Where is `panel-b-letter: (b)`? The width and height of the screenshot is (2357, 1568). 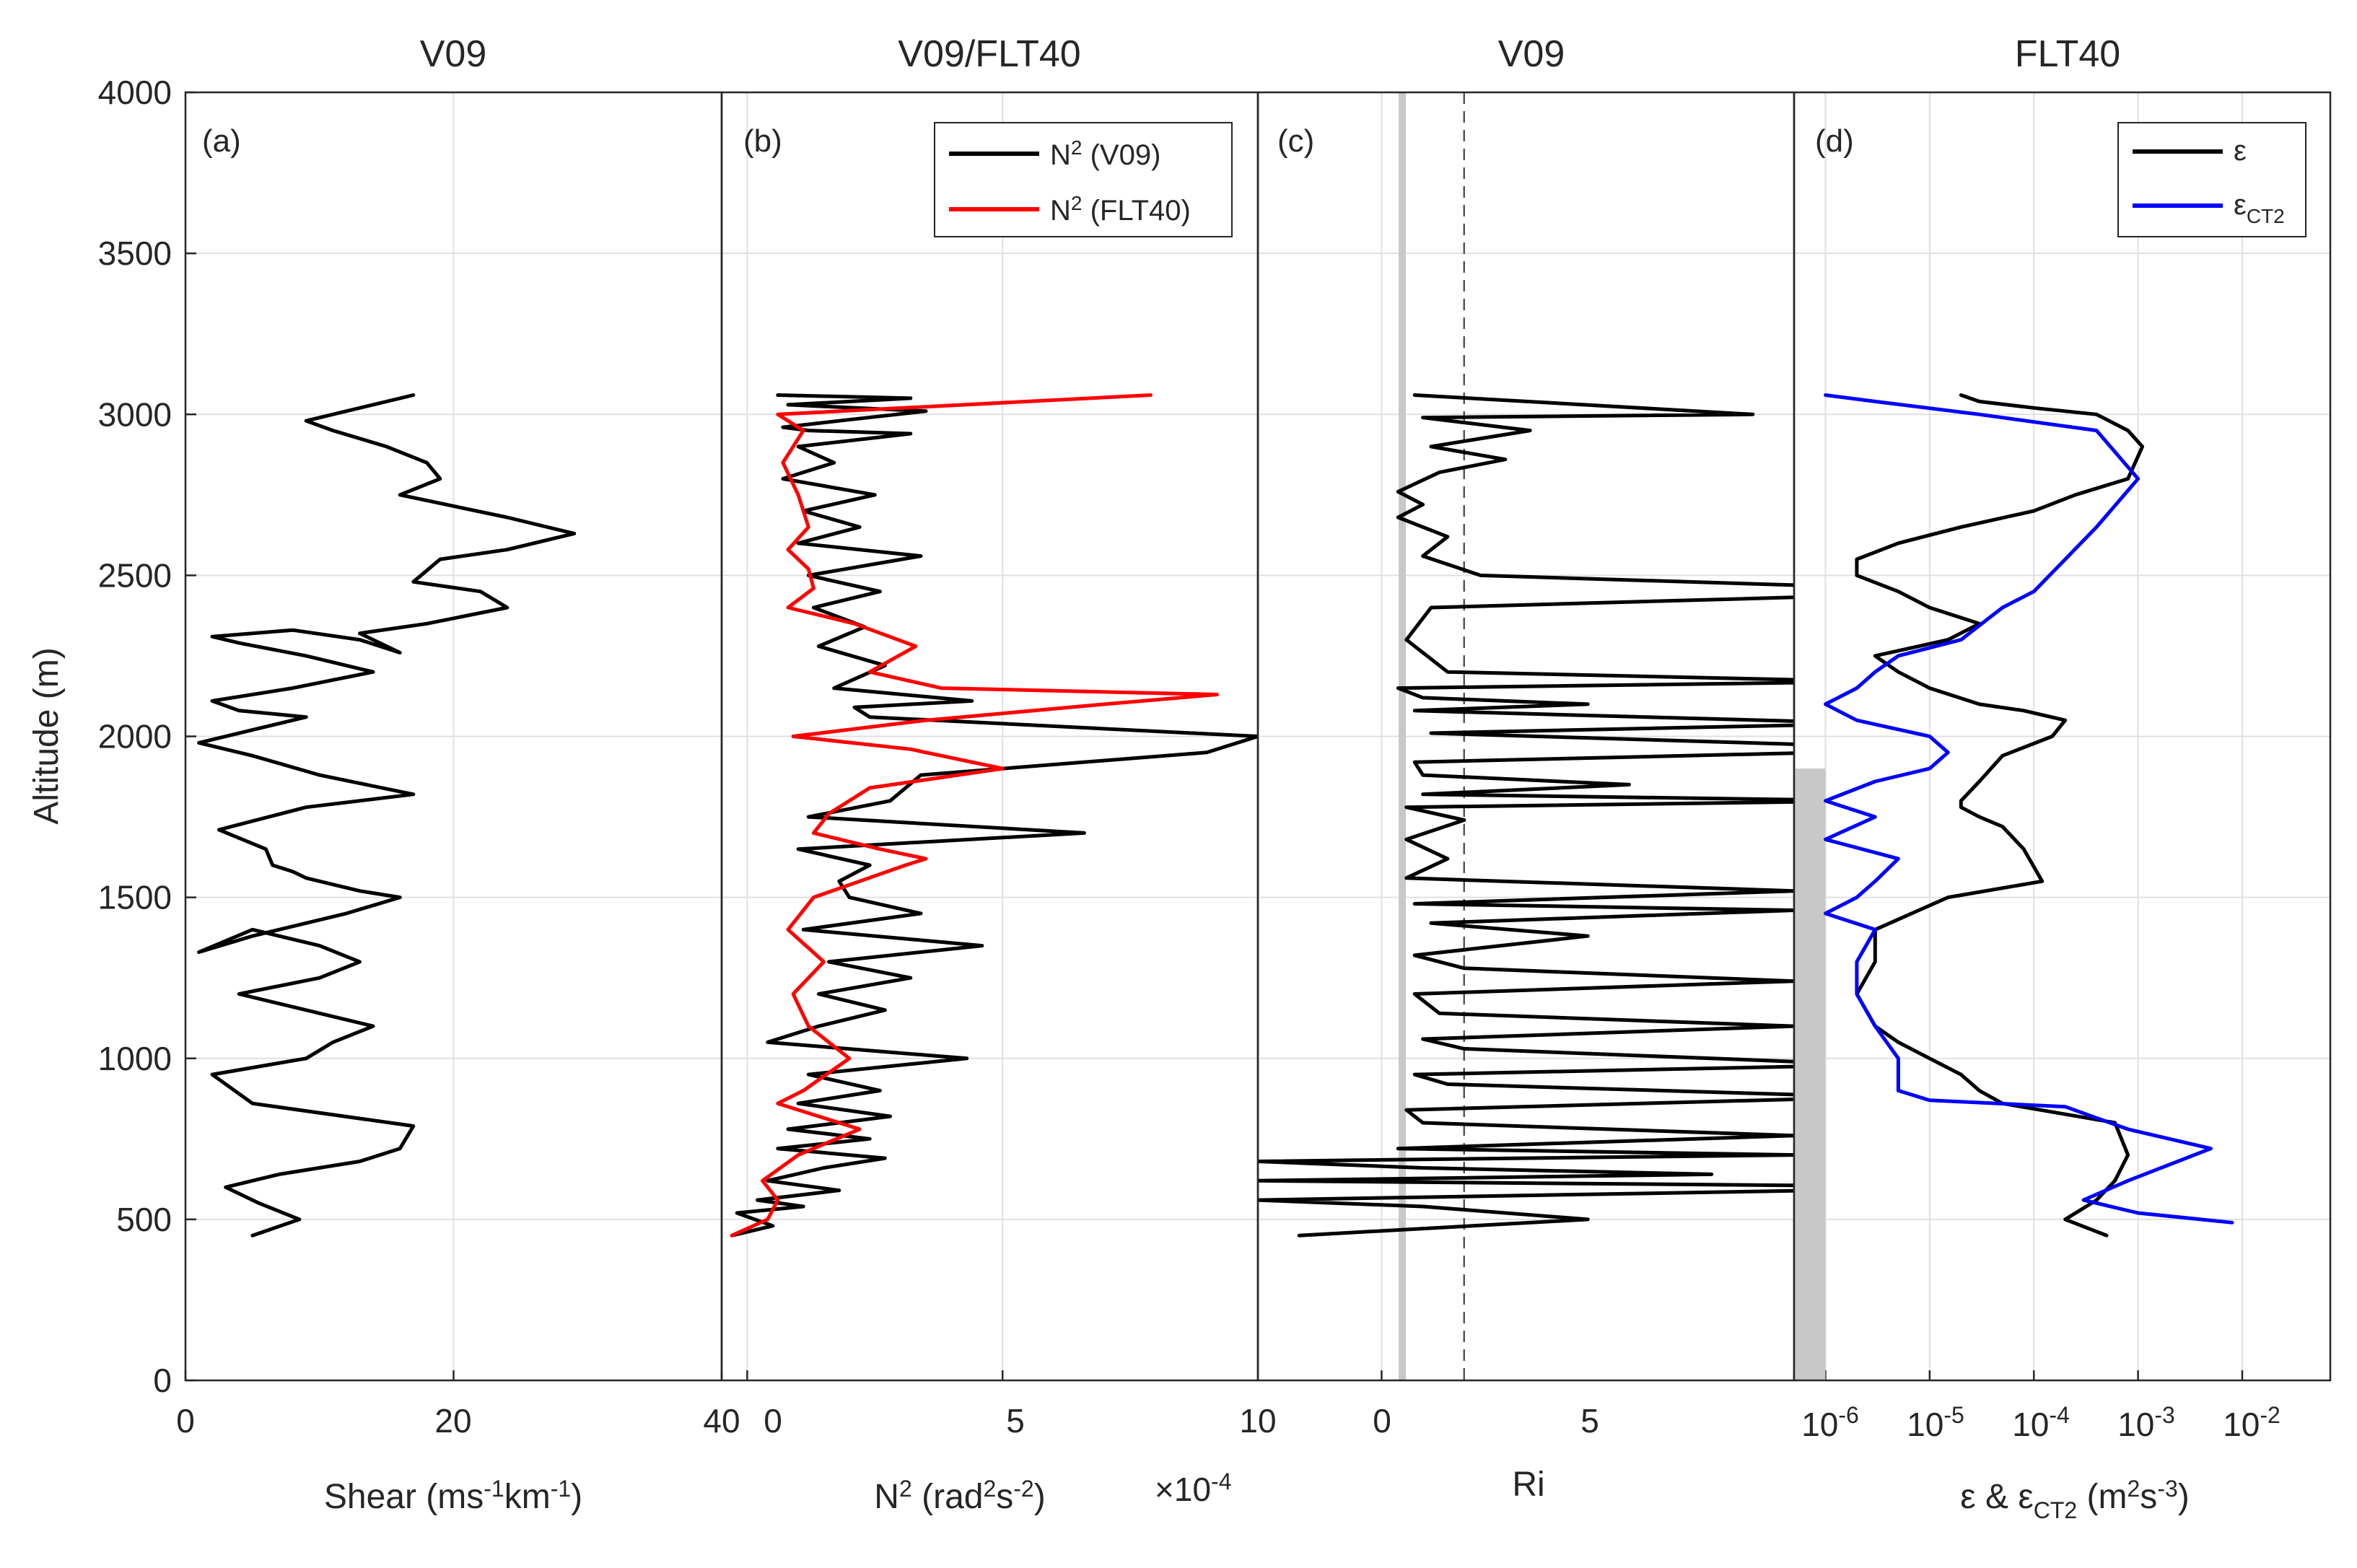 panel-b-letter: (b) is located at coordinates (762, 141).